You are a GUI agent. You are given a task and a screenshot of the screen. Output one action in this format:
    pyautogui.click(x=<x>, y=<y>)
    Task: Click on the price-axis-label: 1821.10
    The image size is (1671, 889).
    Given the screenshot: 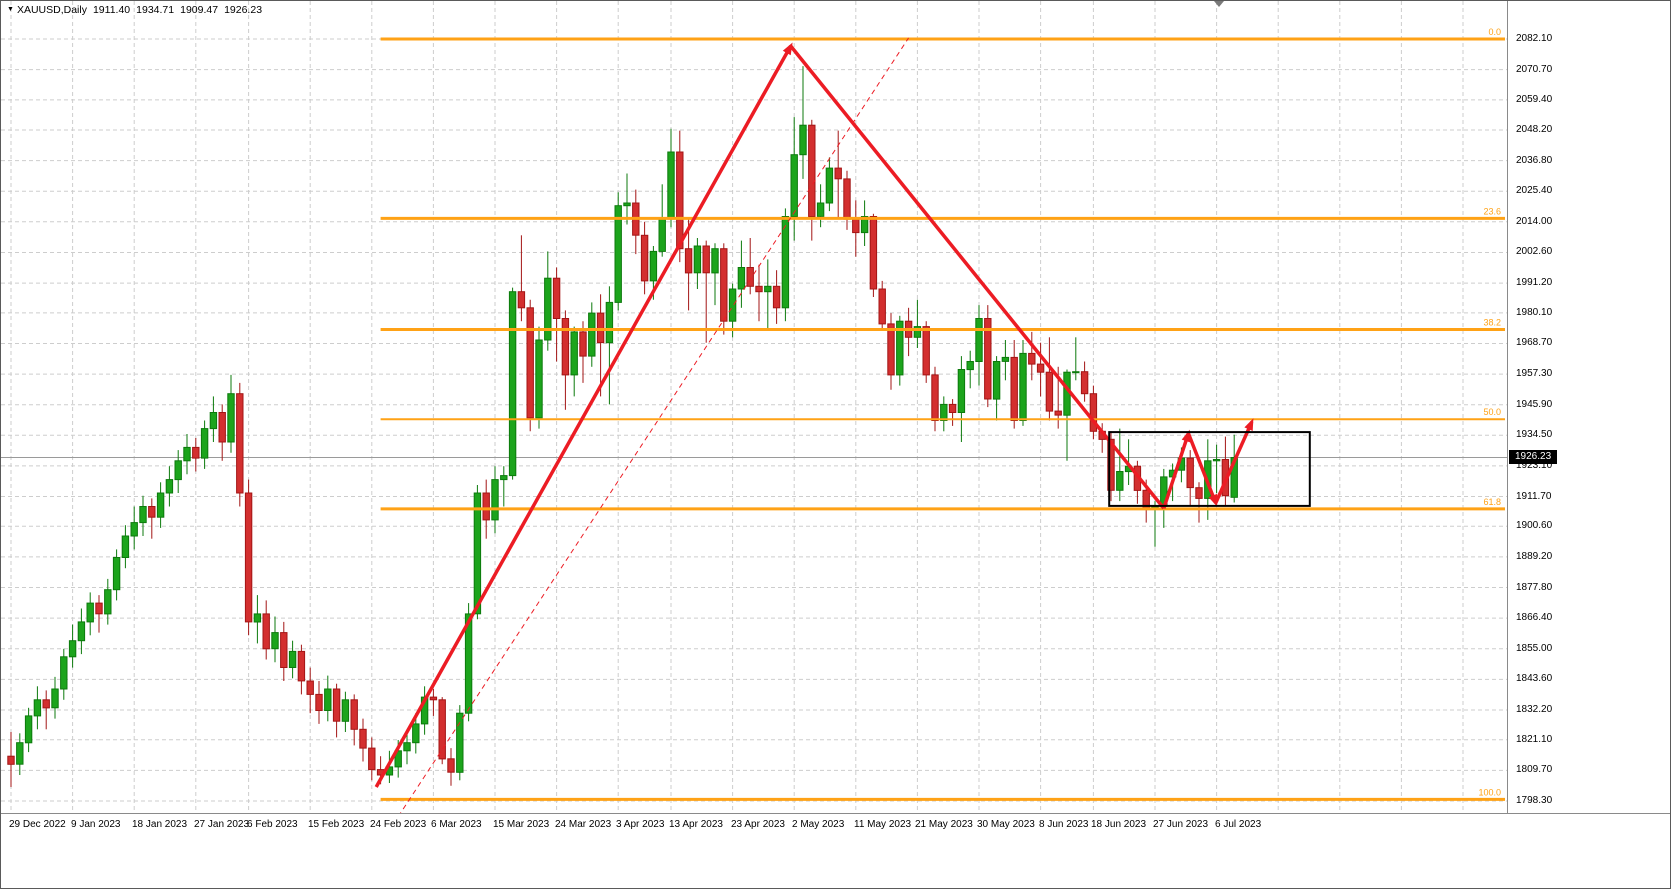 What is the action you would take?
    pyautogui.click(x=1534, y=739)
    